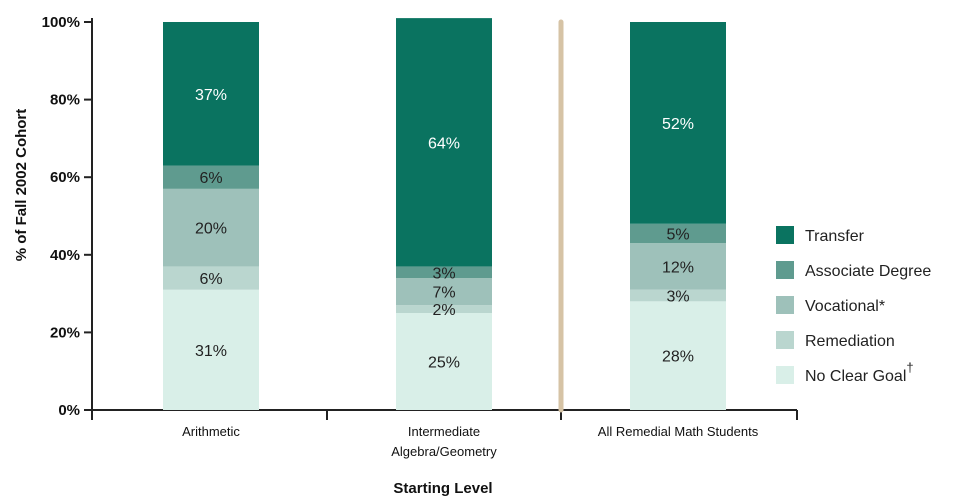  What do you see at coordinates (21, 185) in the screenshot?
I see `y-axis-label: % of Fall 2002 Cohort` at bounding box center [21, 185].